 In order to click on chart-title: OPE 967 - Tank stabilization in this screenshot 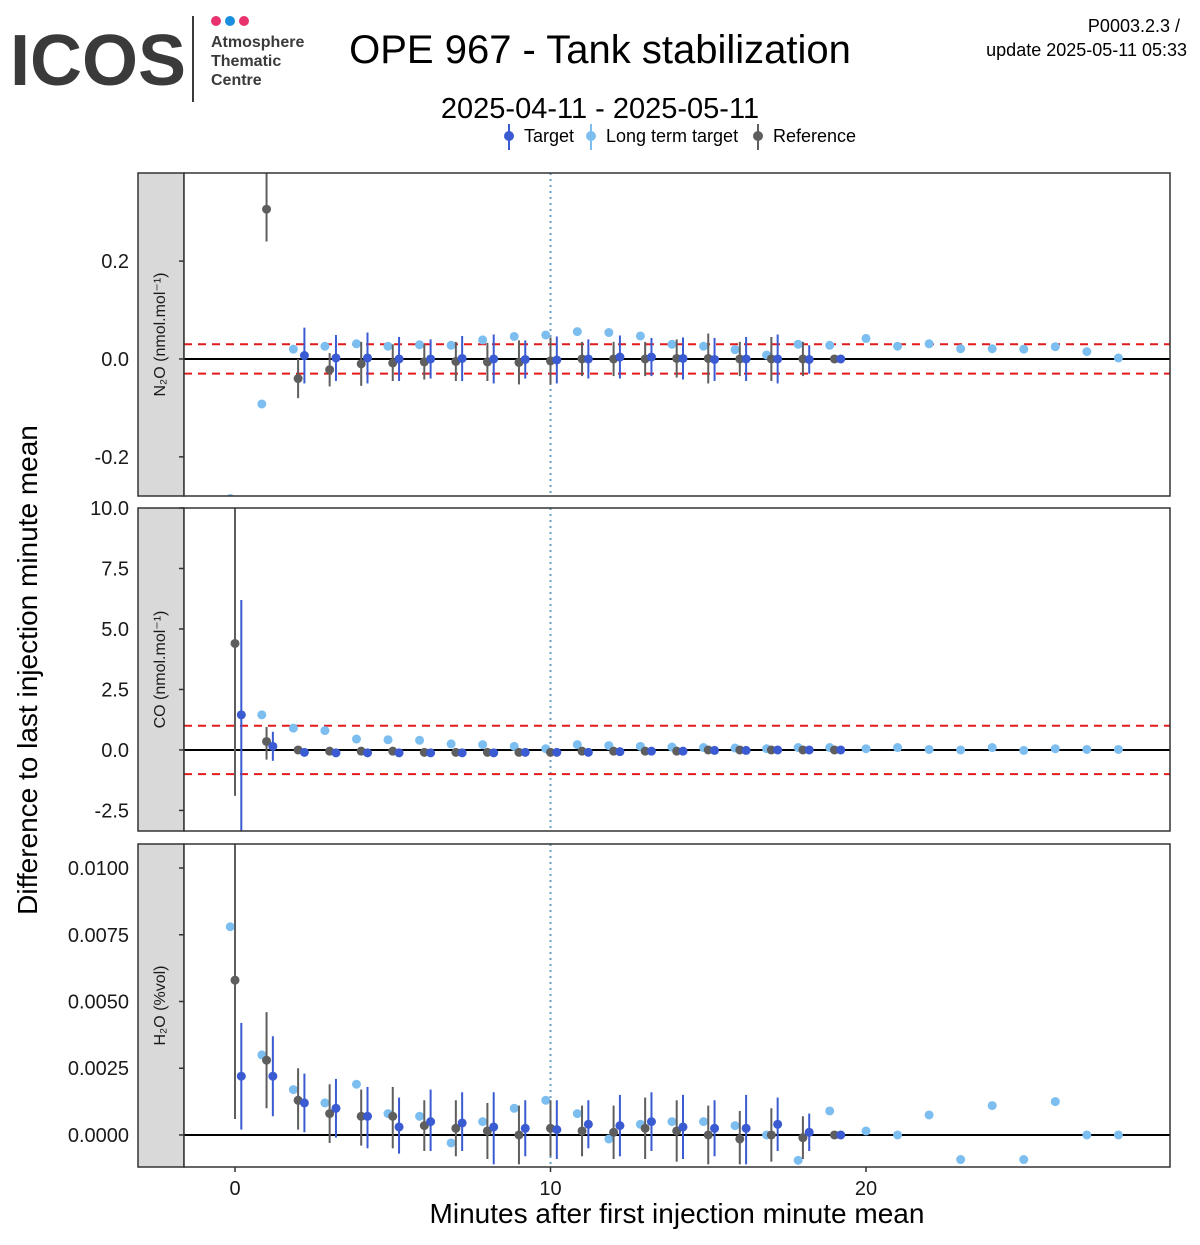, I will do `click(600, 50)`.